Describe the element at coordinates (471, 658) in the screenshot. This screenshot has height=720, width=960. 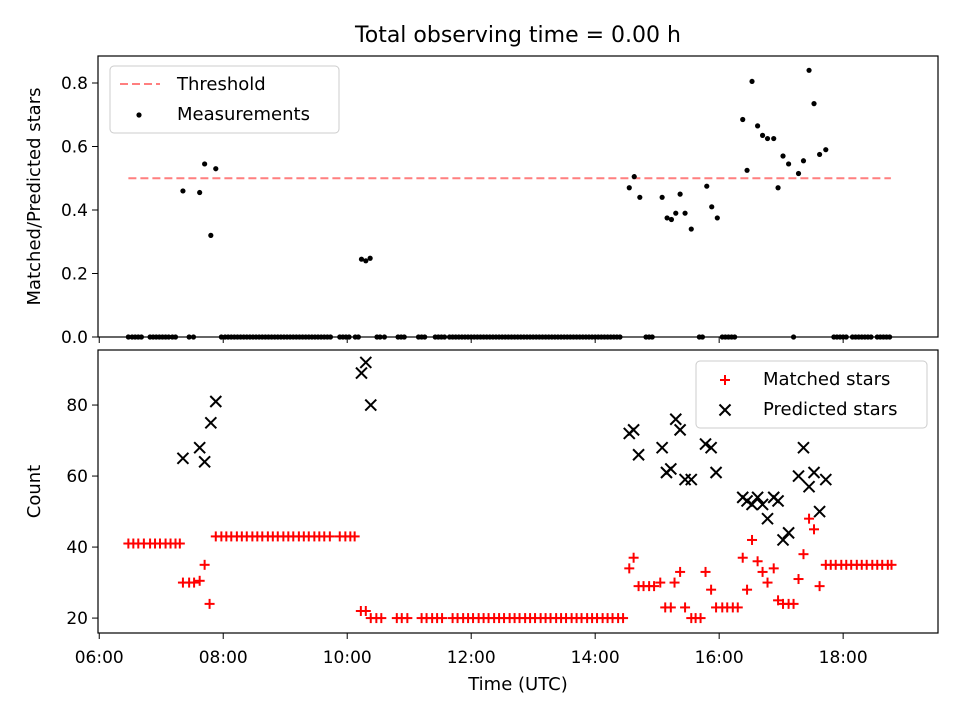
I see `x-tick-label: 12:00` at that location.